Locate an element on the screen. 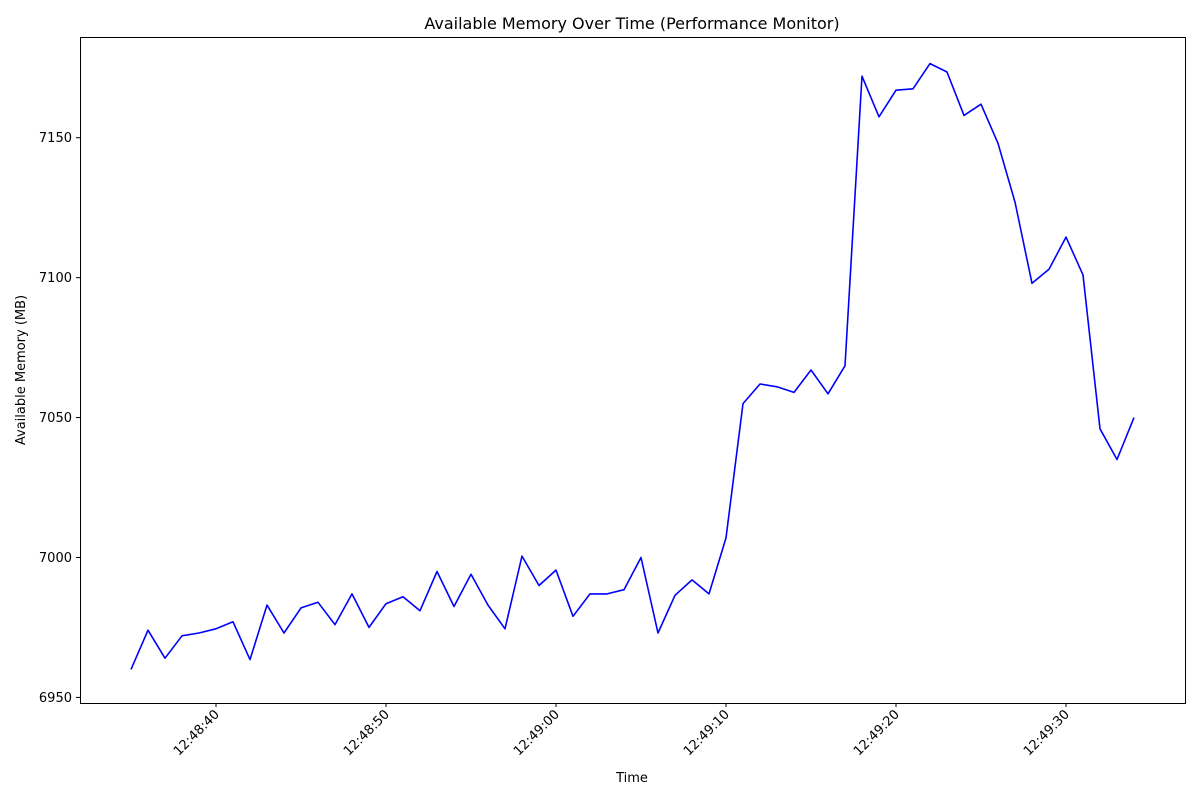  y-tick-label: 6950 is located at coordinates (55, 698).